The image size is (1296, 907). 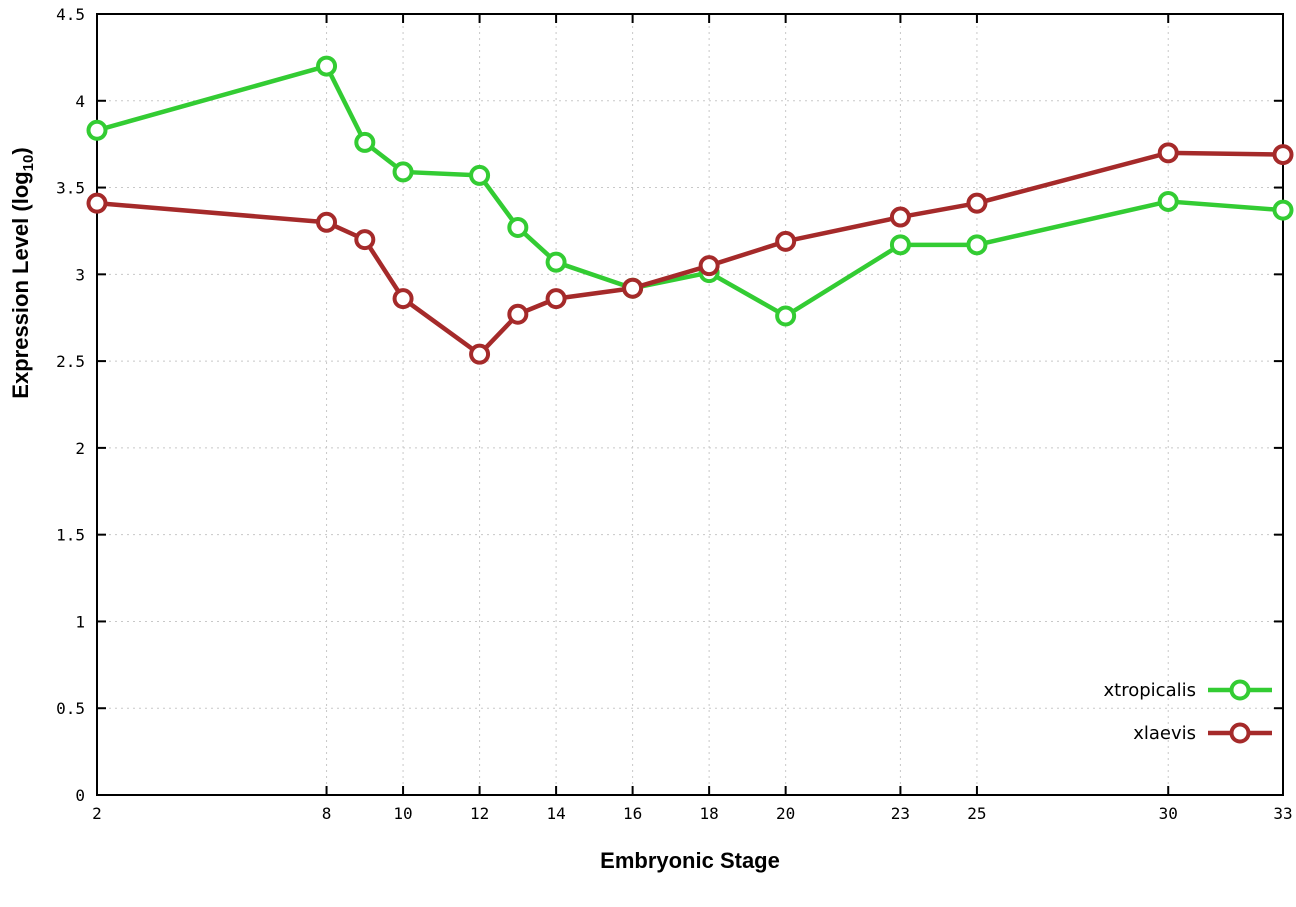 What do you see at coordinates (80, 274) in the screenshot?
I see `y-tick-label: 3` at bounding box center [80, 274].